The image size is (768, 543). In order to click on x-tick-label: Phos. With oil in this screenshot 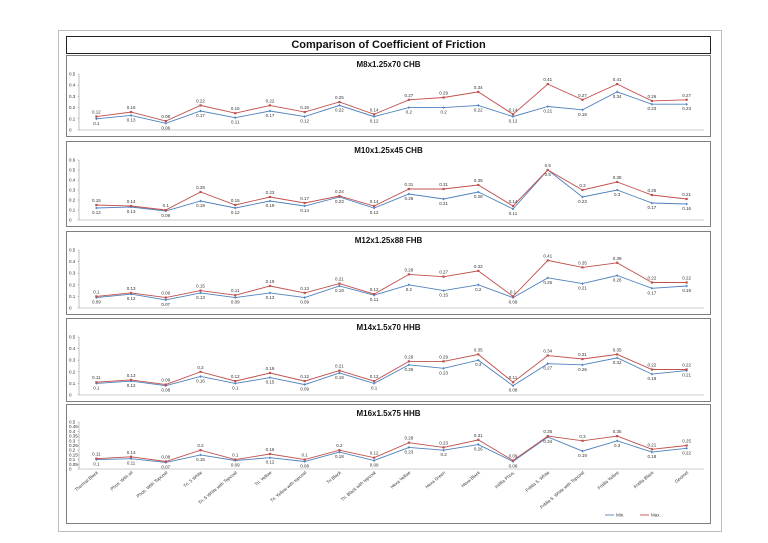, I will do `click(121, 481)`.